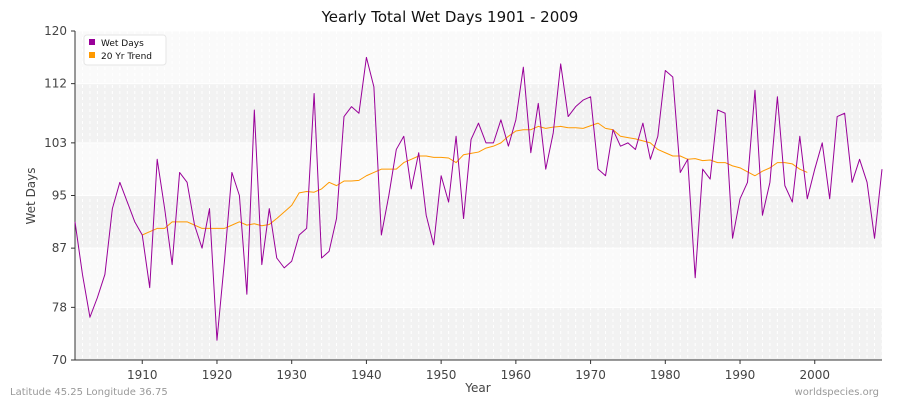 The width and height of the screenshot is (900, 400). I want to click on footer-coordinates: Latitude 45.25 Longitude 36.75, so click(89, 392).